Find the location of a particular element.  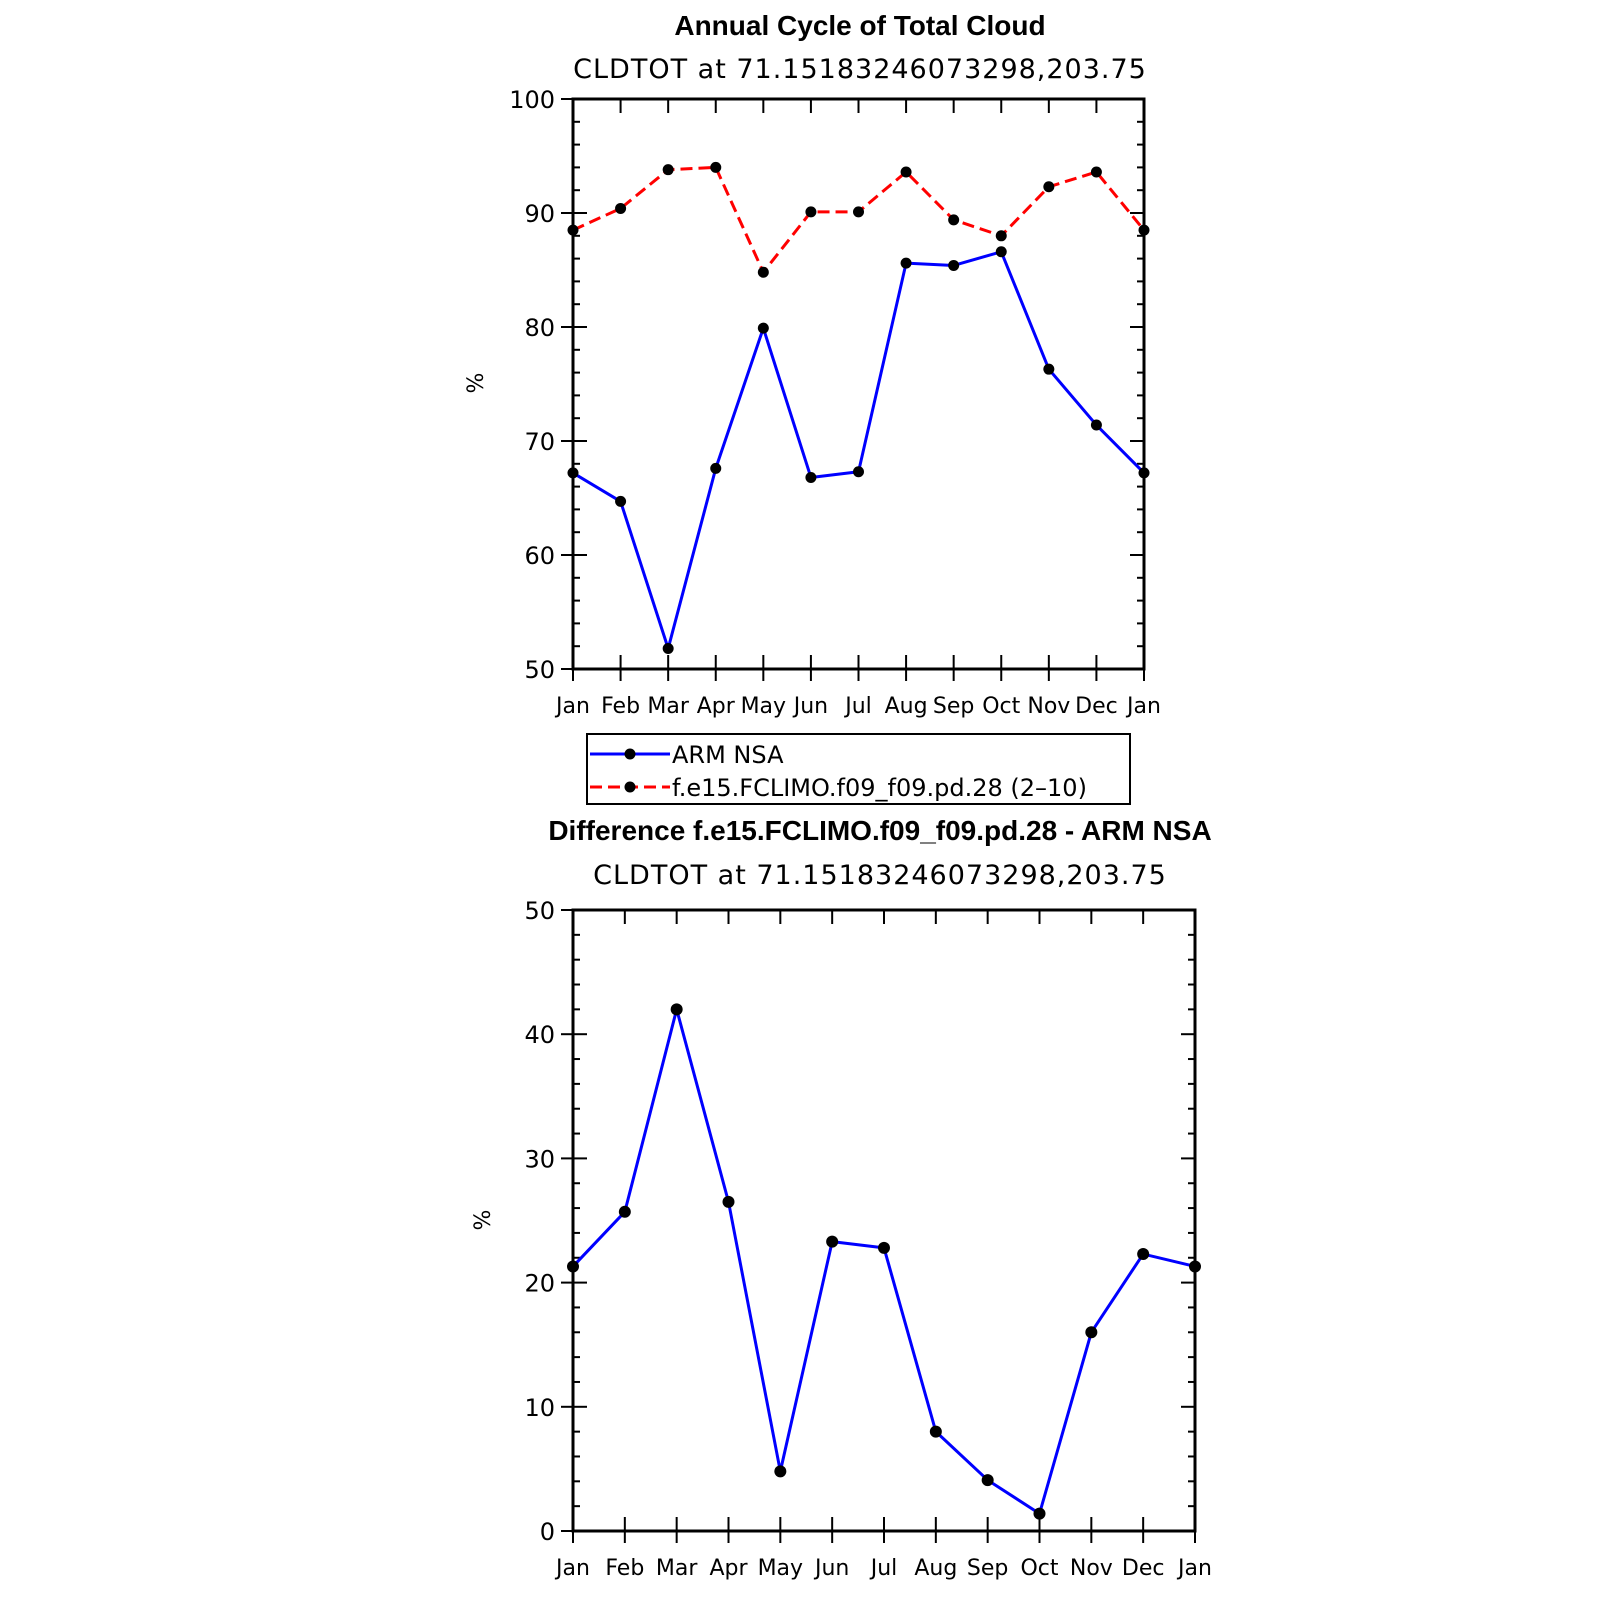

data-point-jul-s2 is located at coordinates (858, 212).